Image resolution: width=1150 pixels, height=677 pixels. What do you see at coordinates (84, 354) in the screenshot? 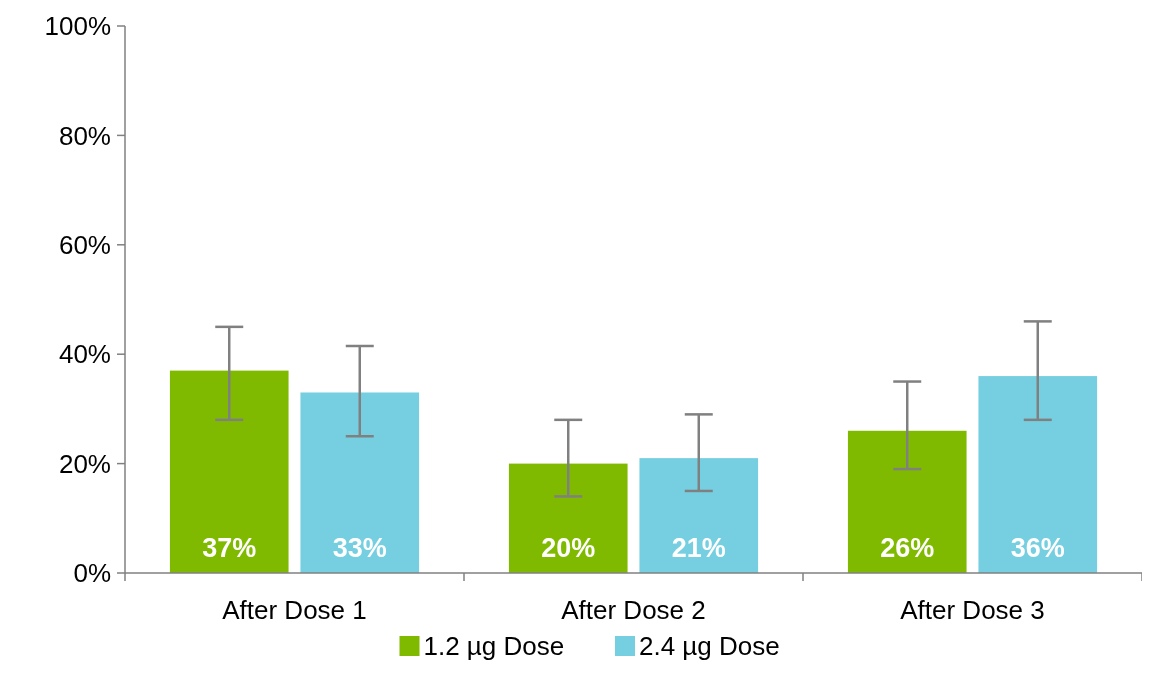
I see `y-tick-label: 40%` at bounding box center [84, 354].